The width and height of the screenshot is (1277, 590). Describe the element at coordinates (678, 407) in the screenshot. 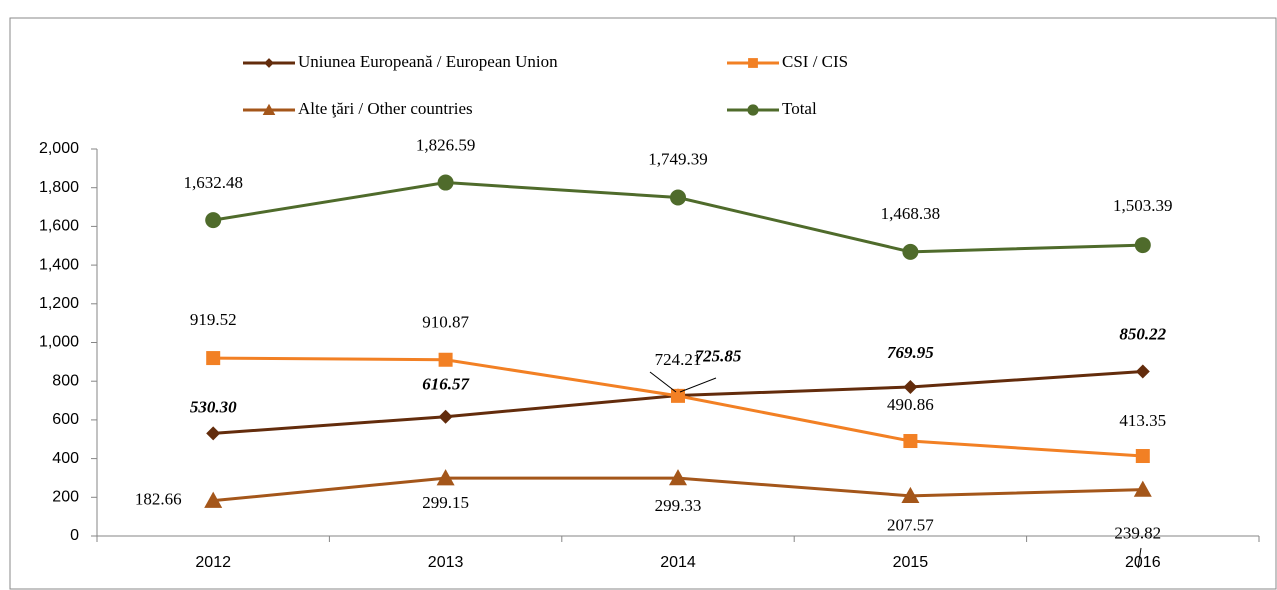

I see `series-line` at that location.